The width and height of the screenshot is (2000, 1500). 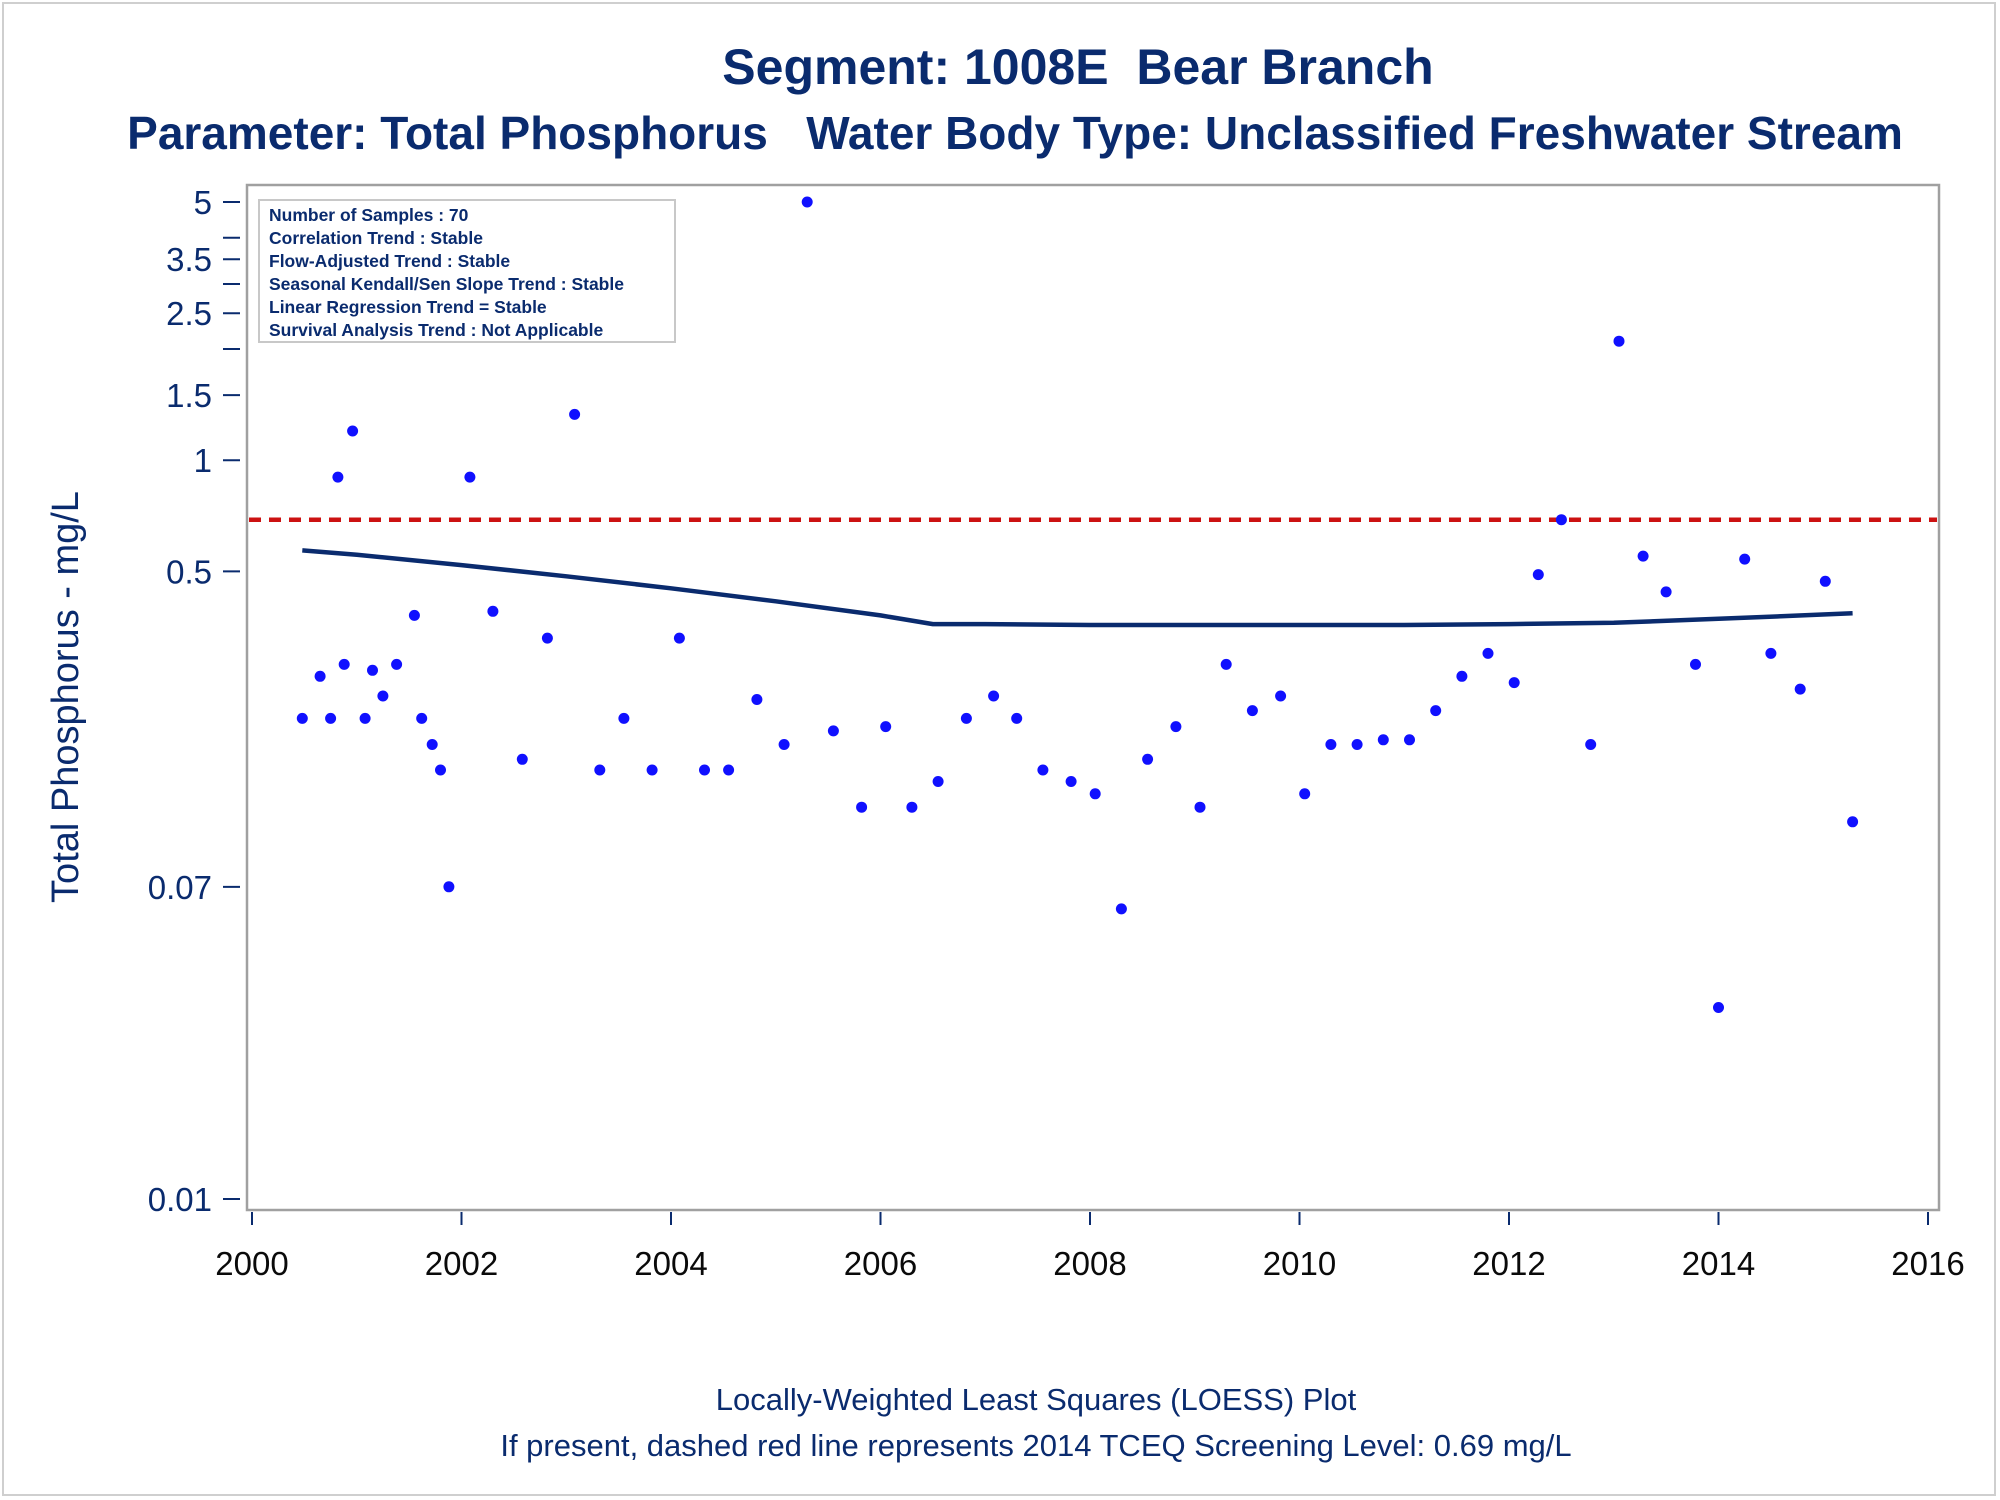 What do you see at coordinates (1718, 1263) in the screenshot?
I see `x-tick-label: 2014` at bounding box center [1718, 1263].